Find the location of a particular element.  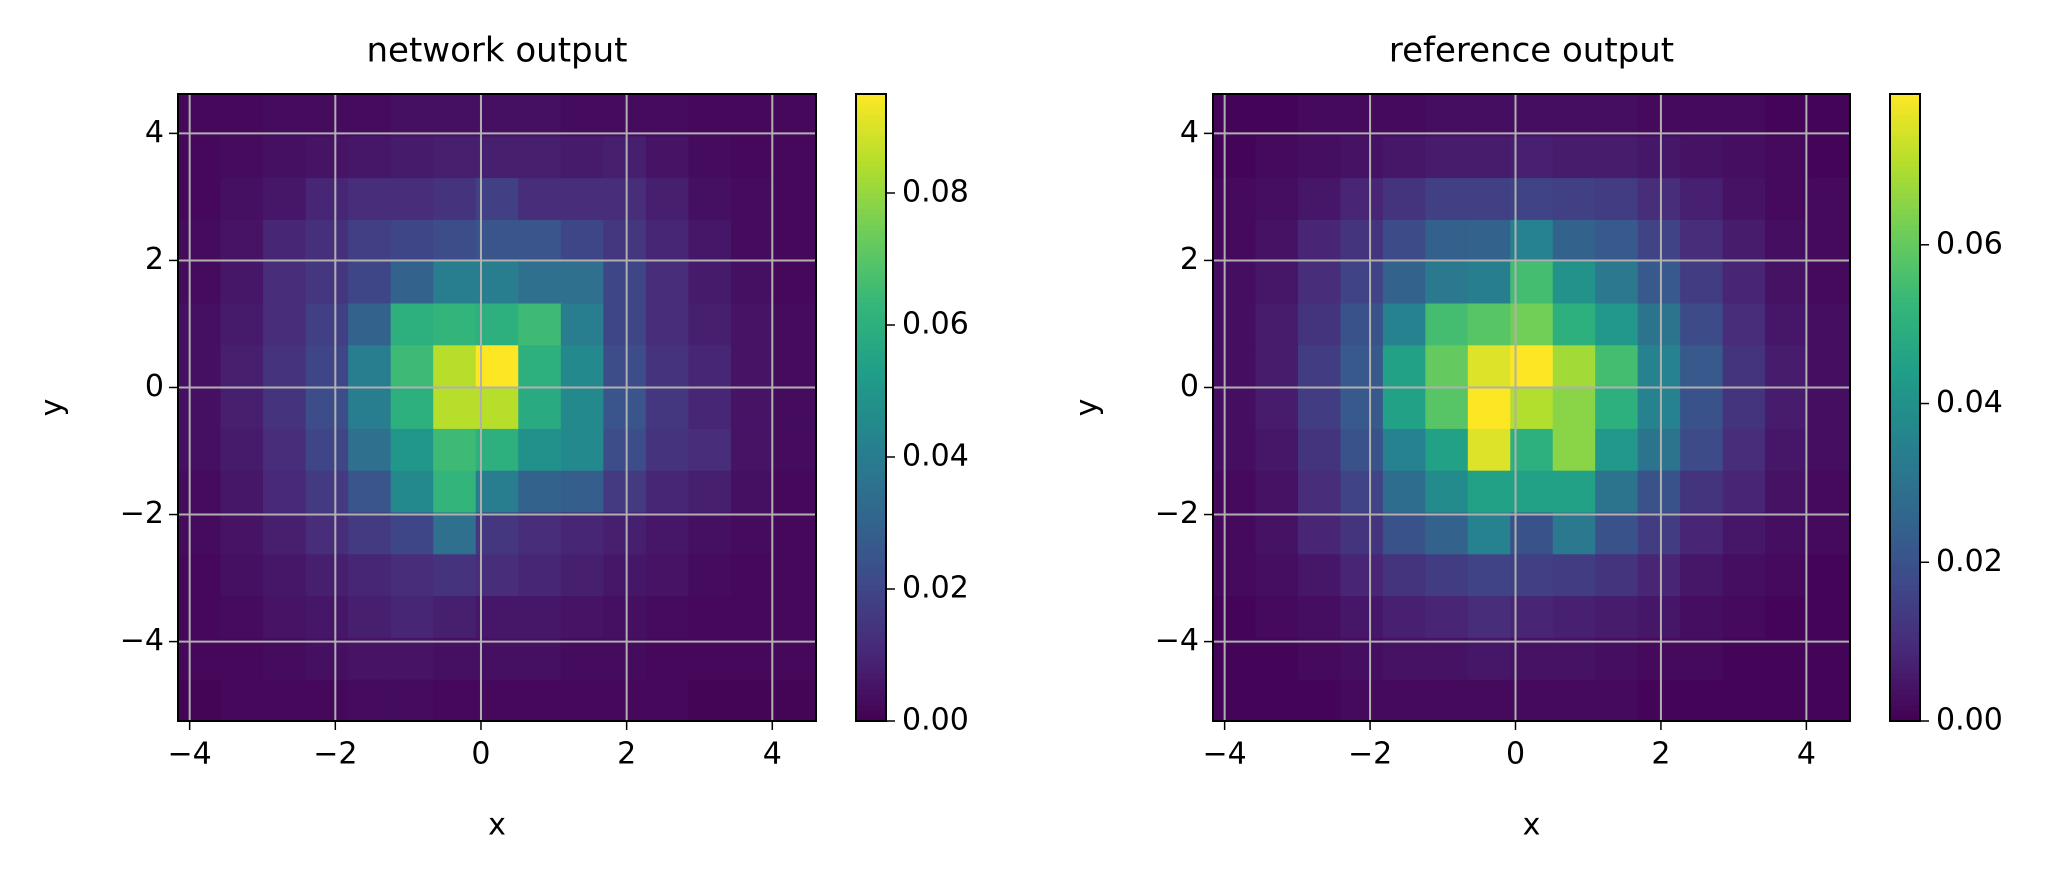

colorbar-tick-label: 0.00 is located at coordinates (935, 720).